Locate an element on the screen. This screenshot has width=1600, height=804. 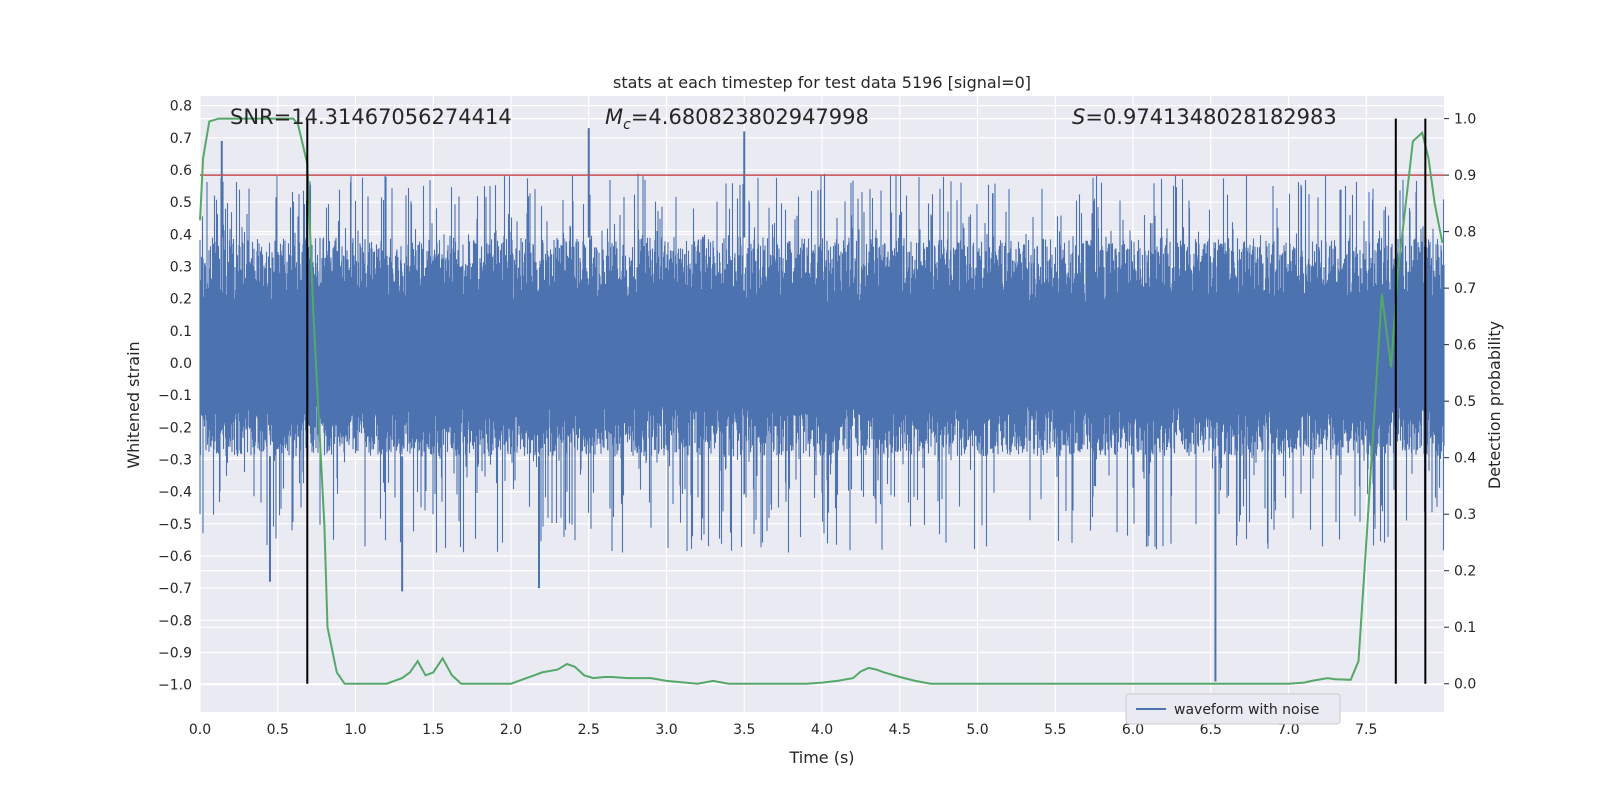
x-tick-label: 6.0 is located at coordinates (1133, 730).